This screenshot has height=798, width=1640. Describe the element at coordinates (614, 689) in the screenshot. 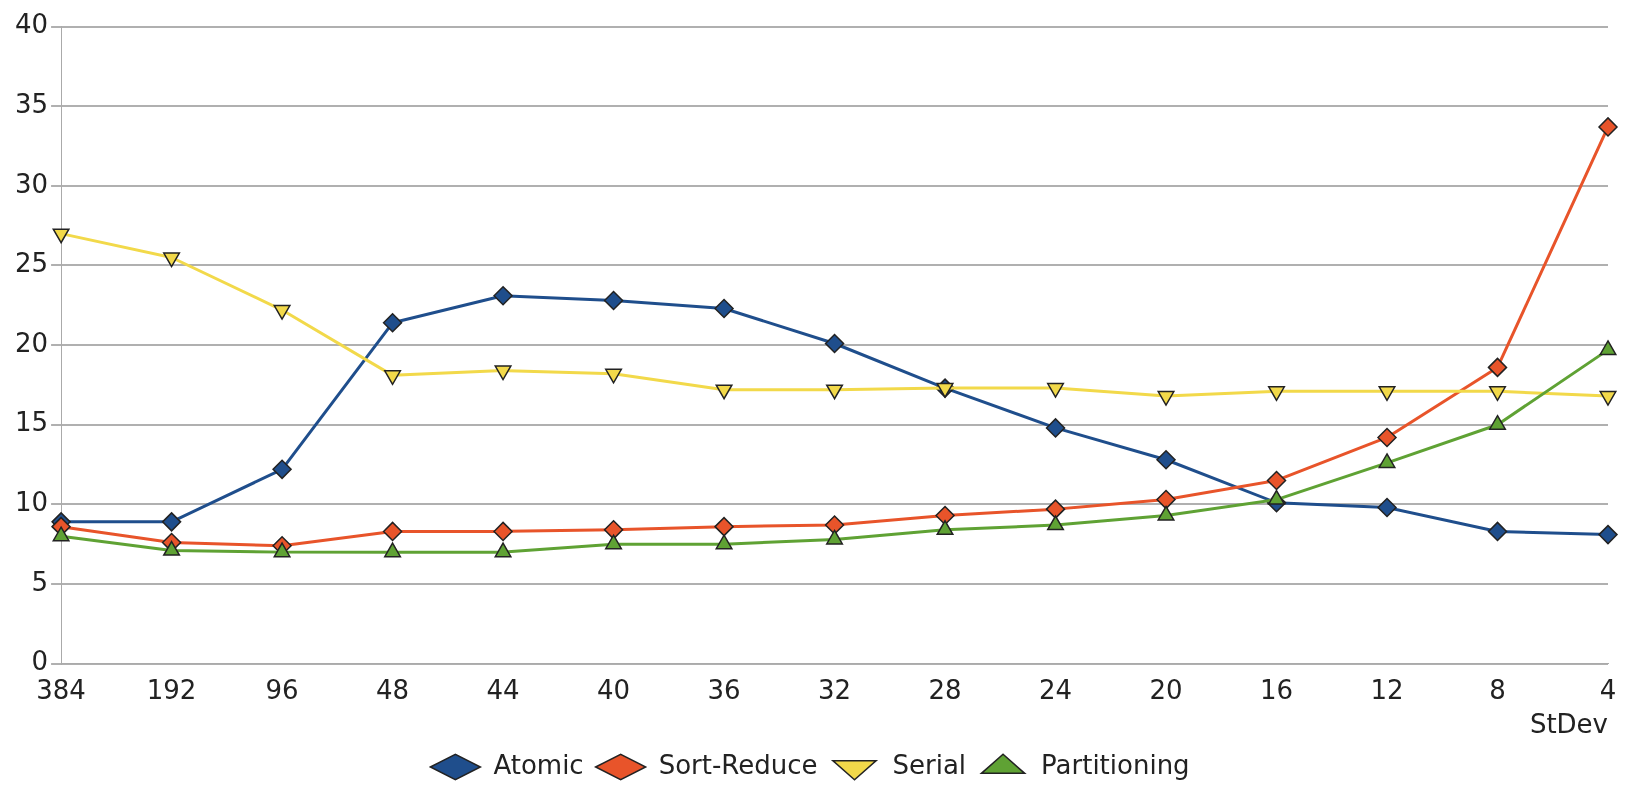

I see `x-tick-label: 40` at that location.